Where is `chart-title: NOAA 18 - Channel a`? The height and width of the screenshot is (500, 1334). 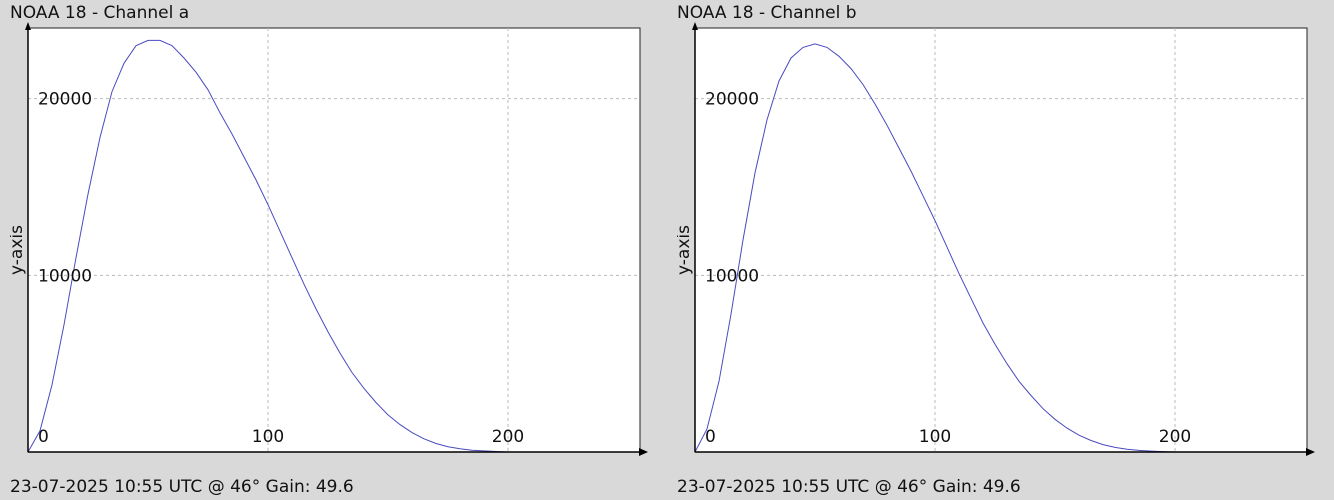 chart-title: NOAA 18 - Channel a is located at coordinates (100, 13).